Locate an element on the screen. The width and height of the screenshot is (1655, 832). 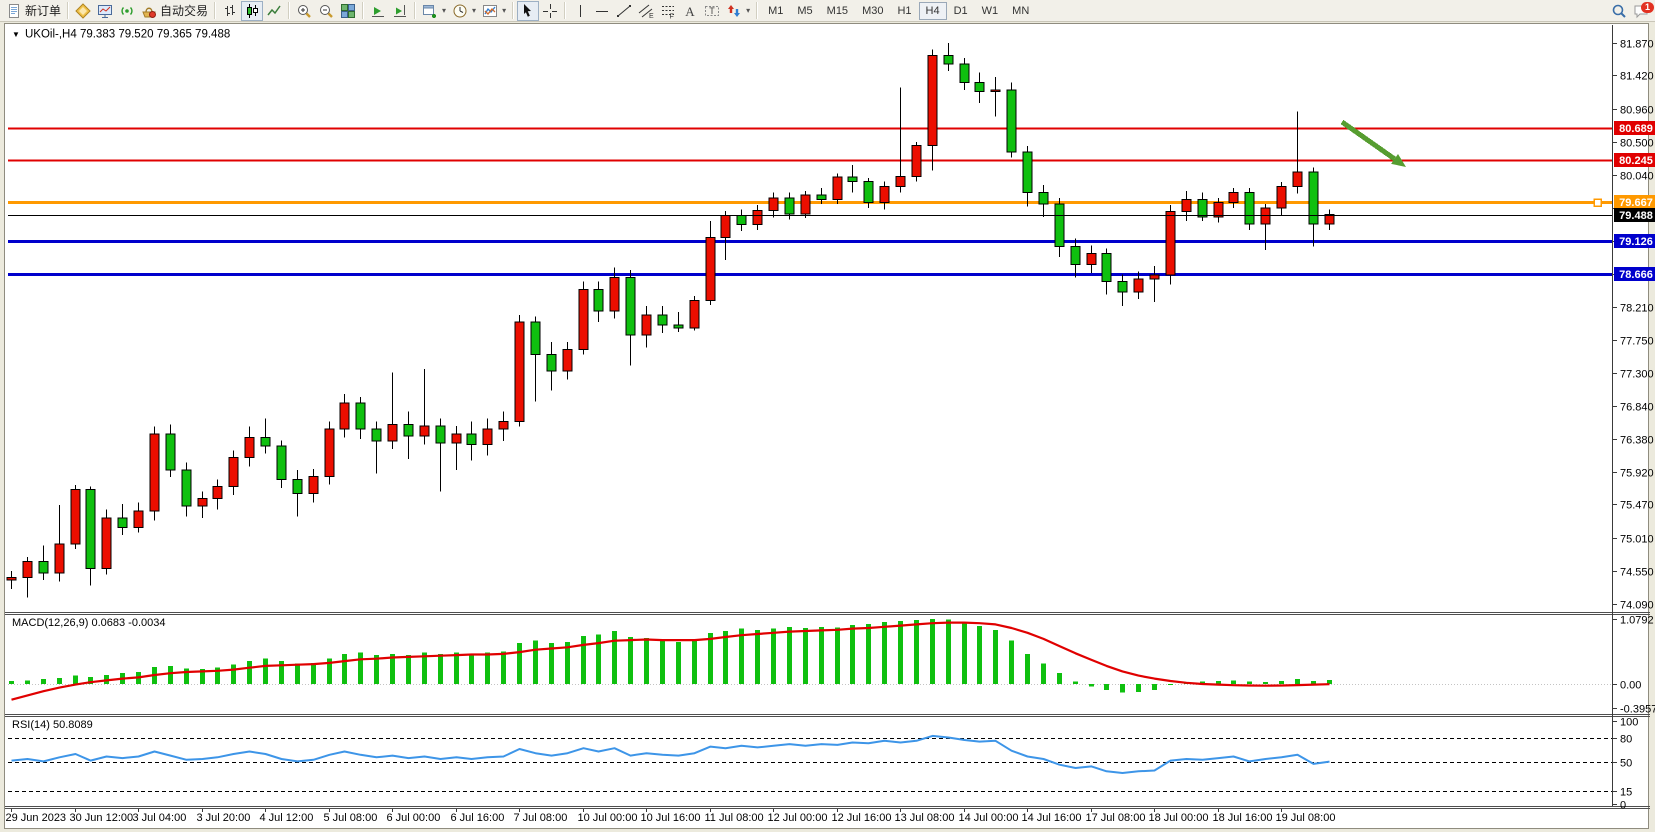
signals-button is located at coordinates (127, 11).